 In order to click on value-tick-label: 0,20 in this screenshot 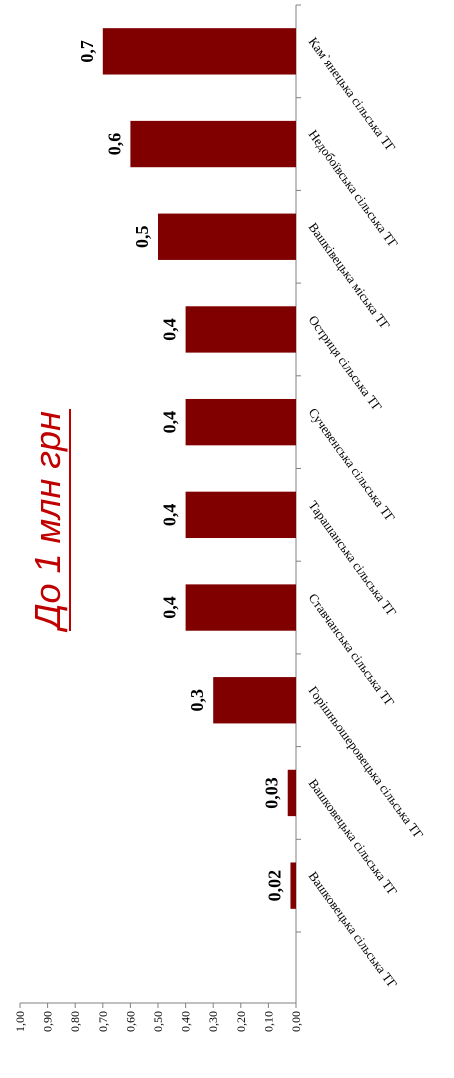, I will do `click(241, 1021)`.